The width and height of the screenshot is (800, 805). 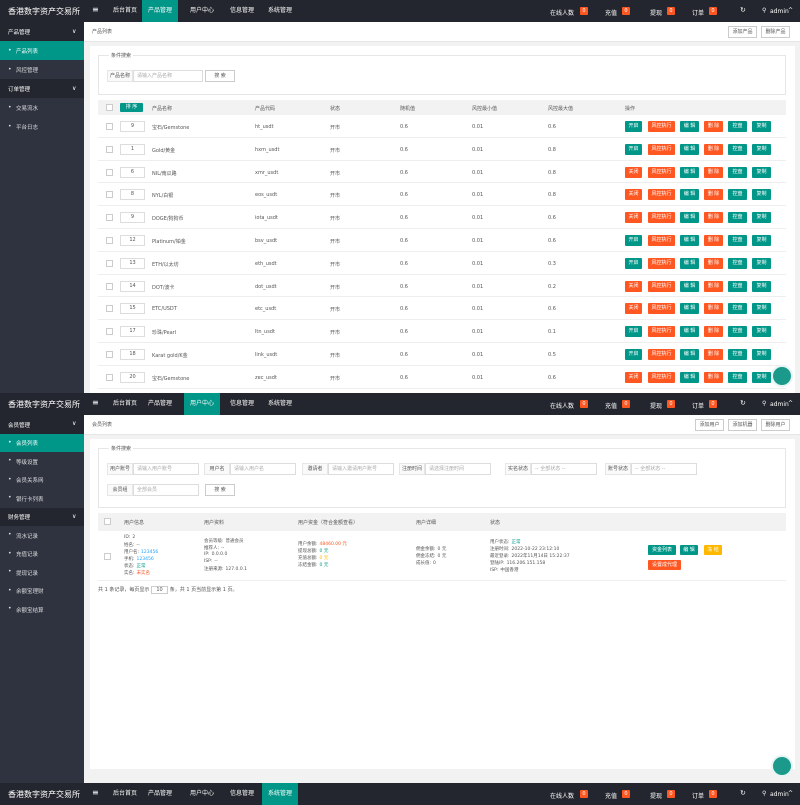 I want to click on sidebar-item: 提现记录 •, so click(x=42, y=572).